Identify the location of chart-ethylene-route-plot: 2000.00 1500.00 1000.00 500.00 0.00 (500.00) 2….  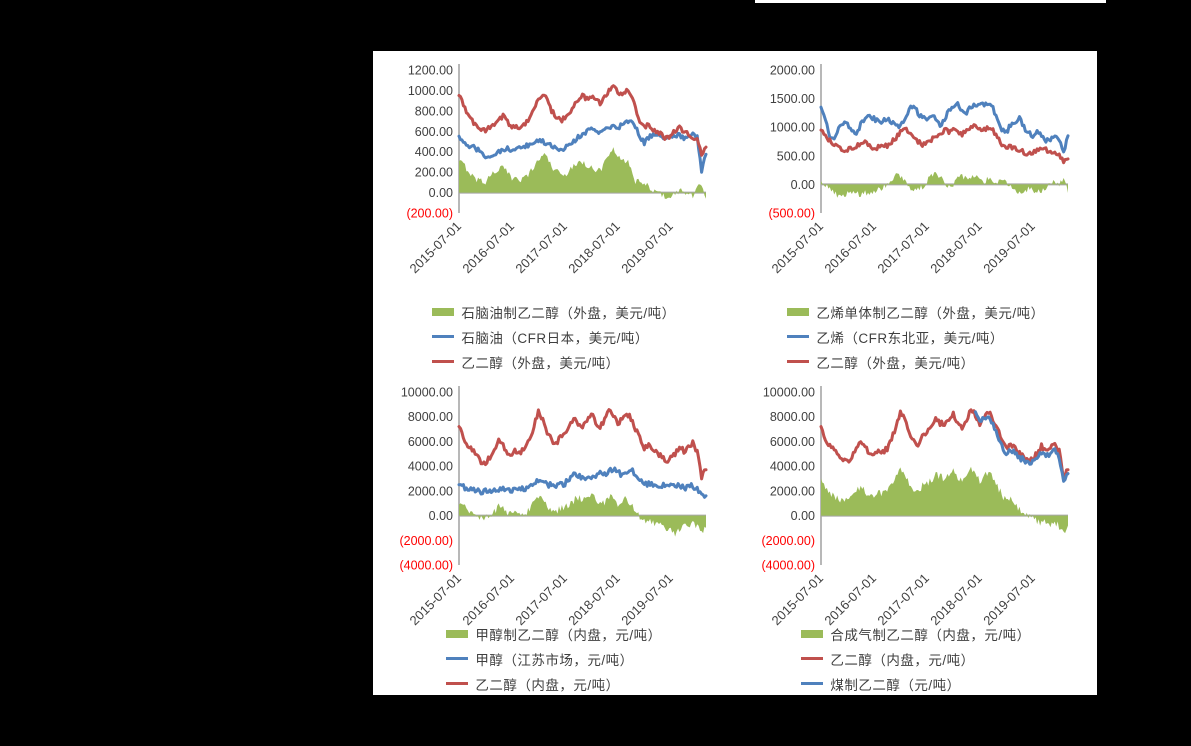
(919, 170).